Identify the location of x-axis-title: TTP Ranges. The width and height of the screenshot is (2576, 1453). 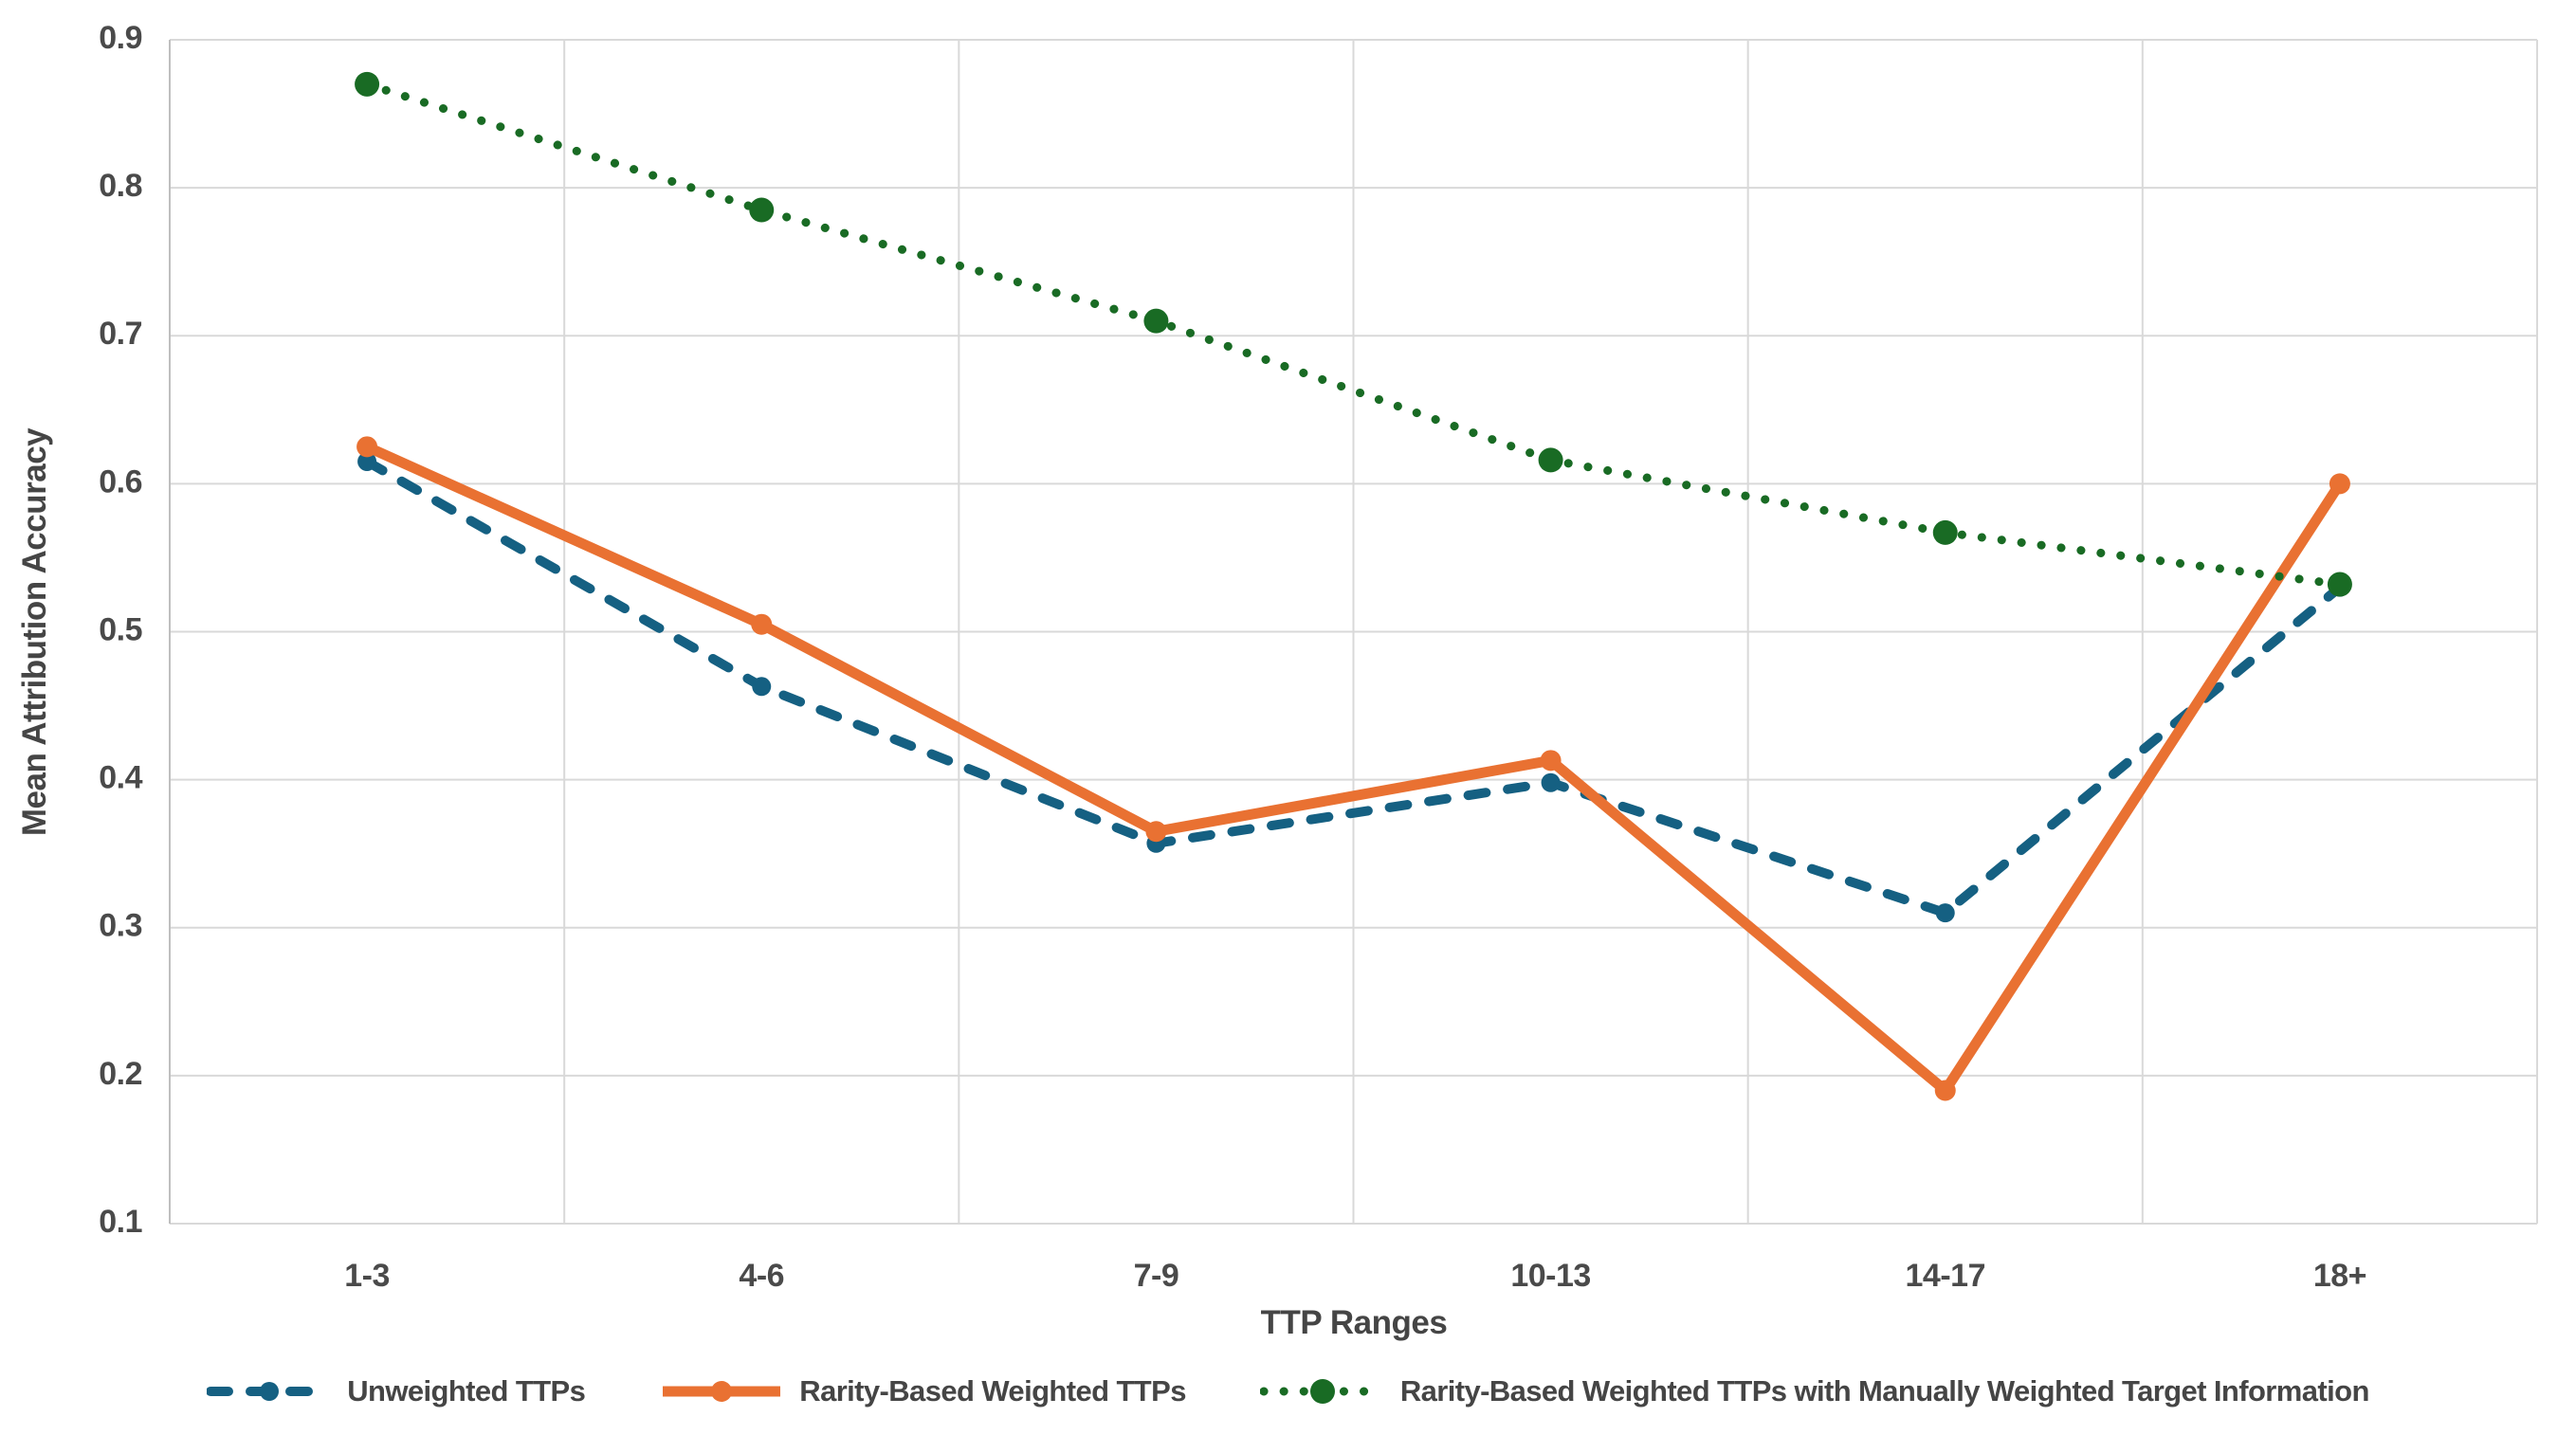
(1354, 1322).